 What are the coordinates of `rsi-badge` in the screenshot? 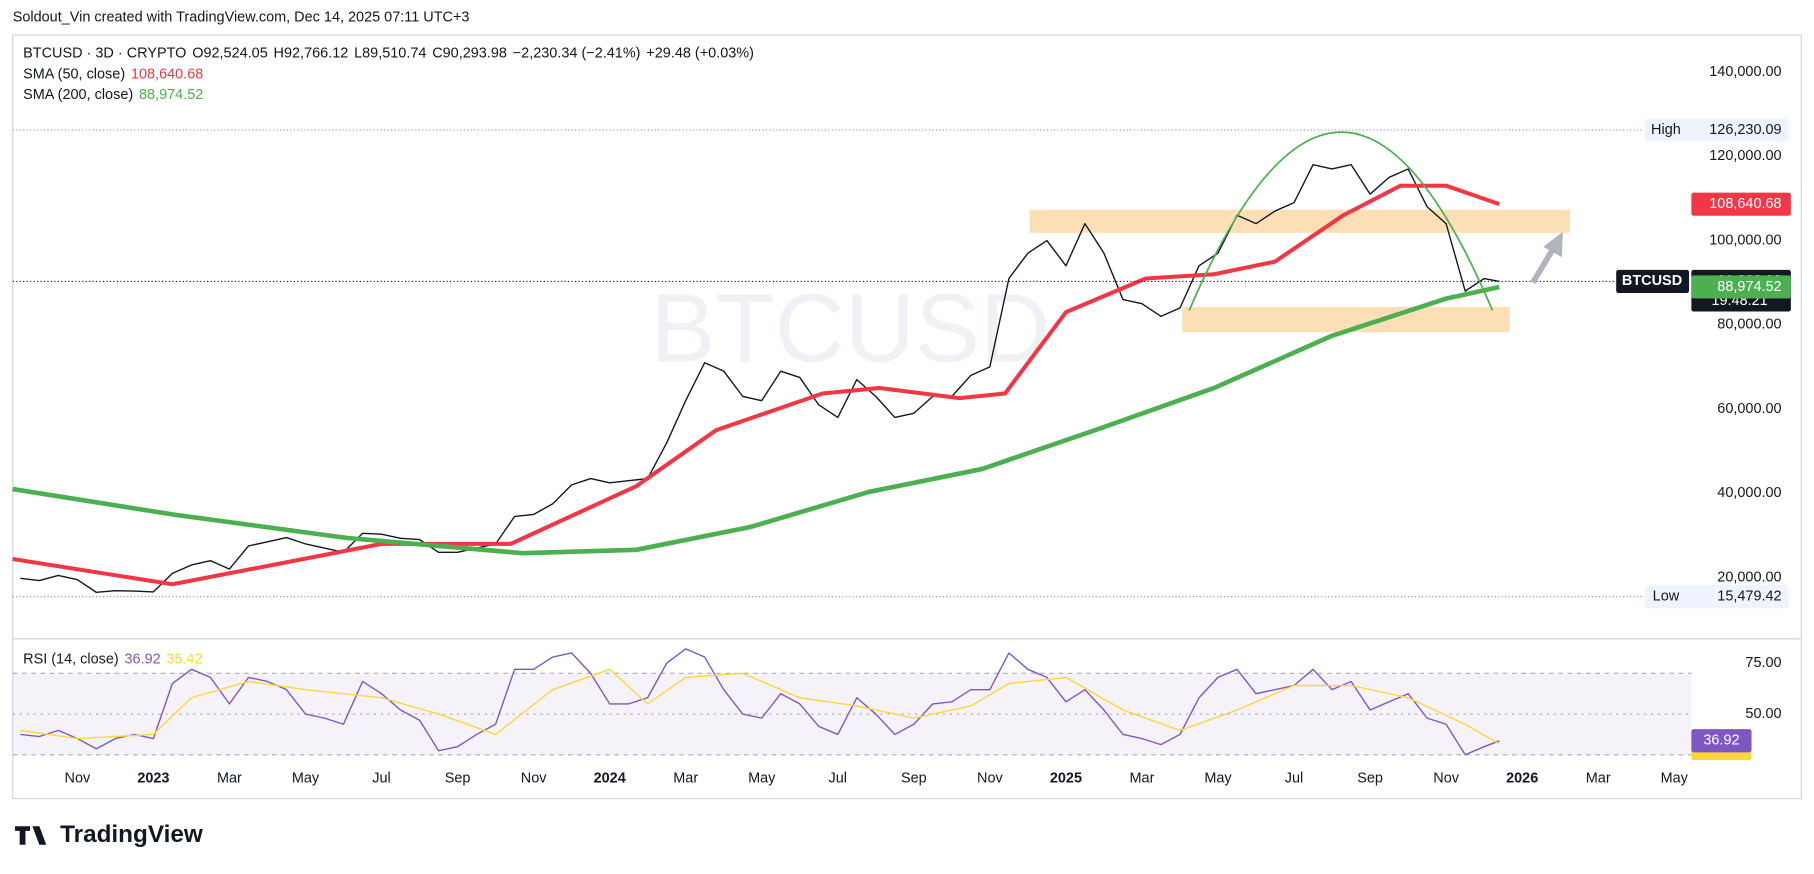 It's located at (1721, 741).